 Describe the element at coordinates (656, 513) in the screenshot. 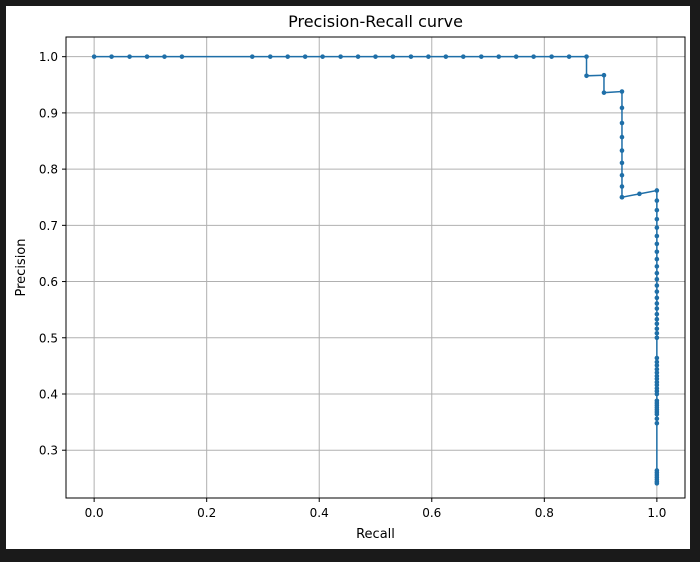

I see `x-tick-label: 1.0` at that location.